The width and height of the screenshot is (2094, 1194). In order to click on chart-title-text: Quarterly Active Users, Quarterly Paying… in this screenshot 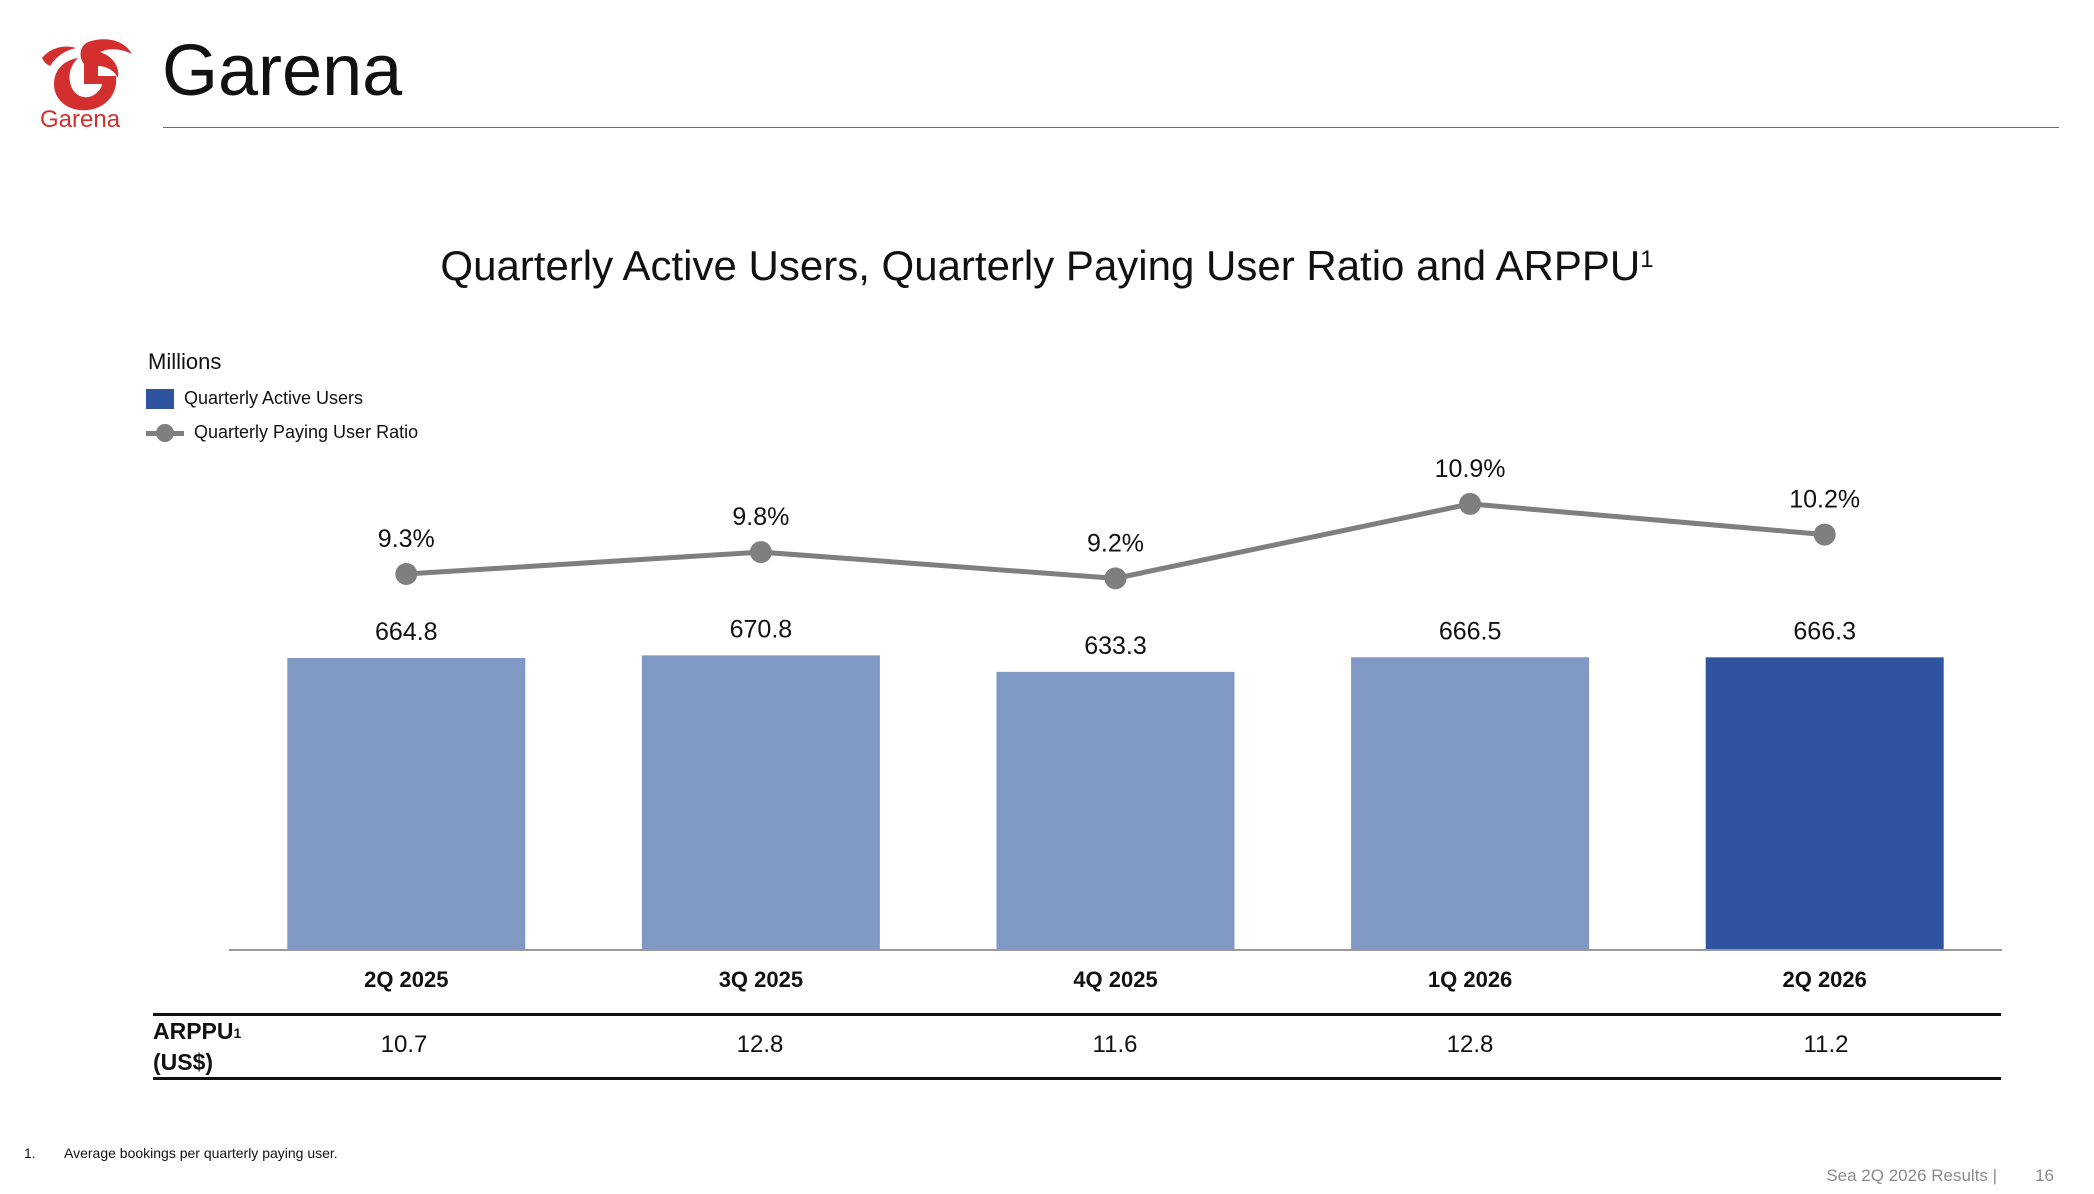, I will do `click(1040, 265)`.